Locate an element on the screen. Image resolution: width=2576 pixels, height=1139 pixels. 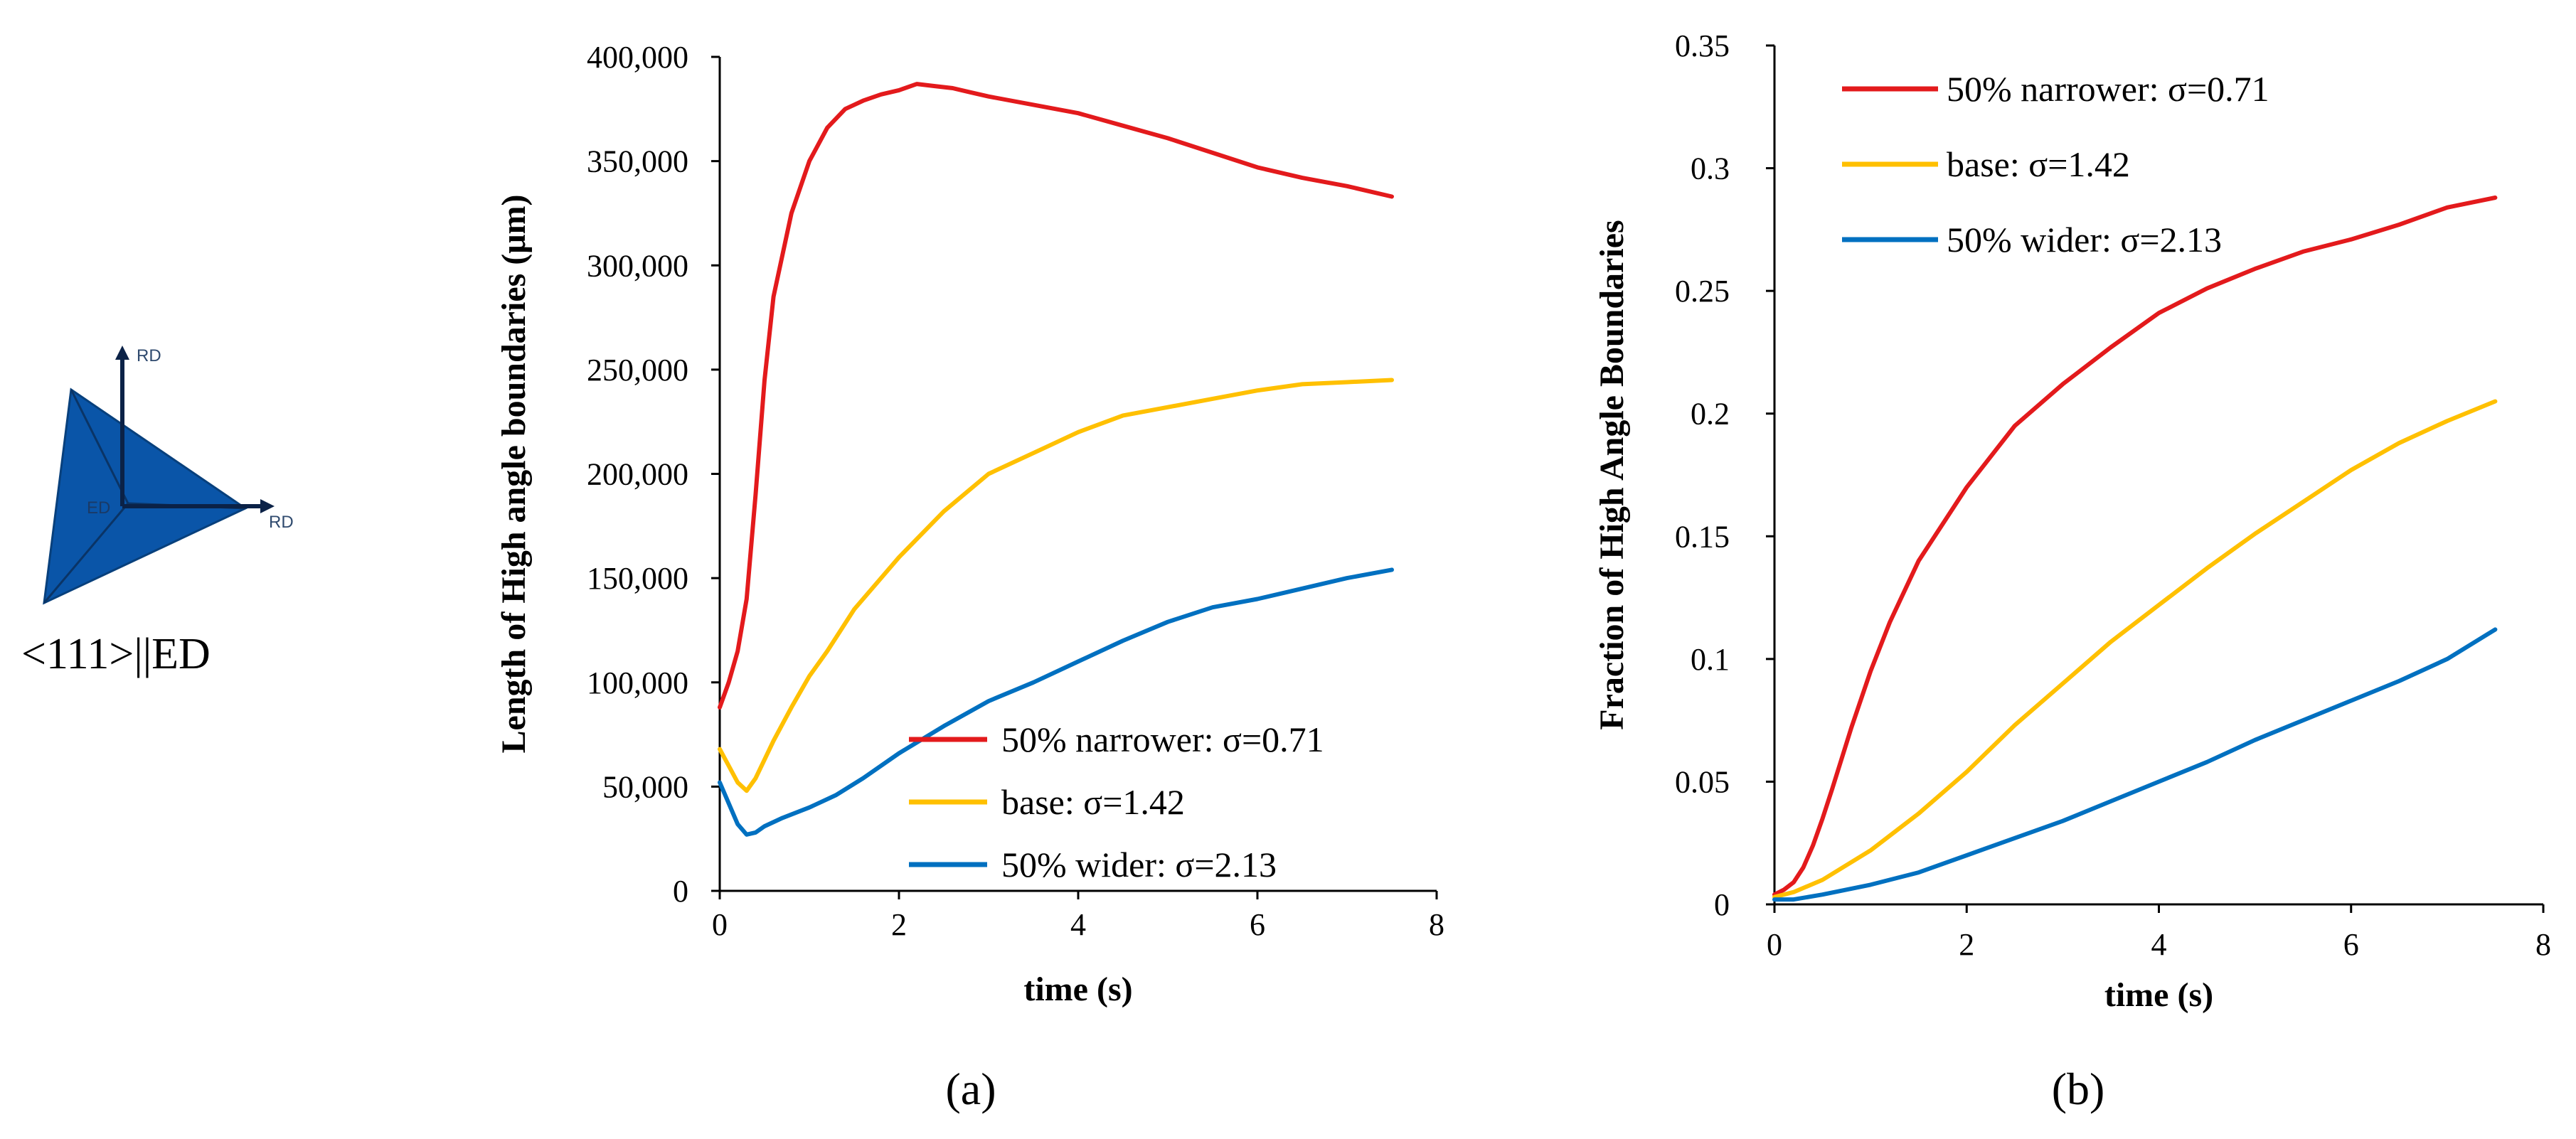
ed-label: ED is located at coordinates (98, 508).